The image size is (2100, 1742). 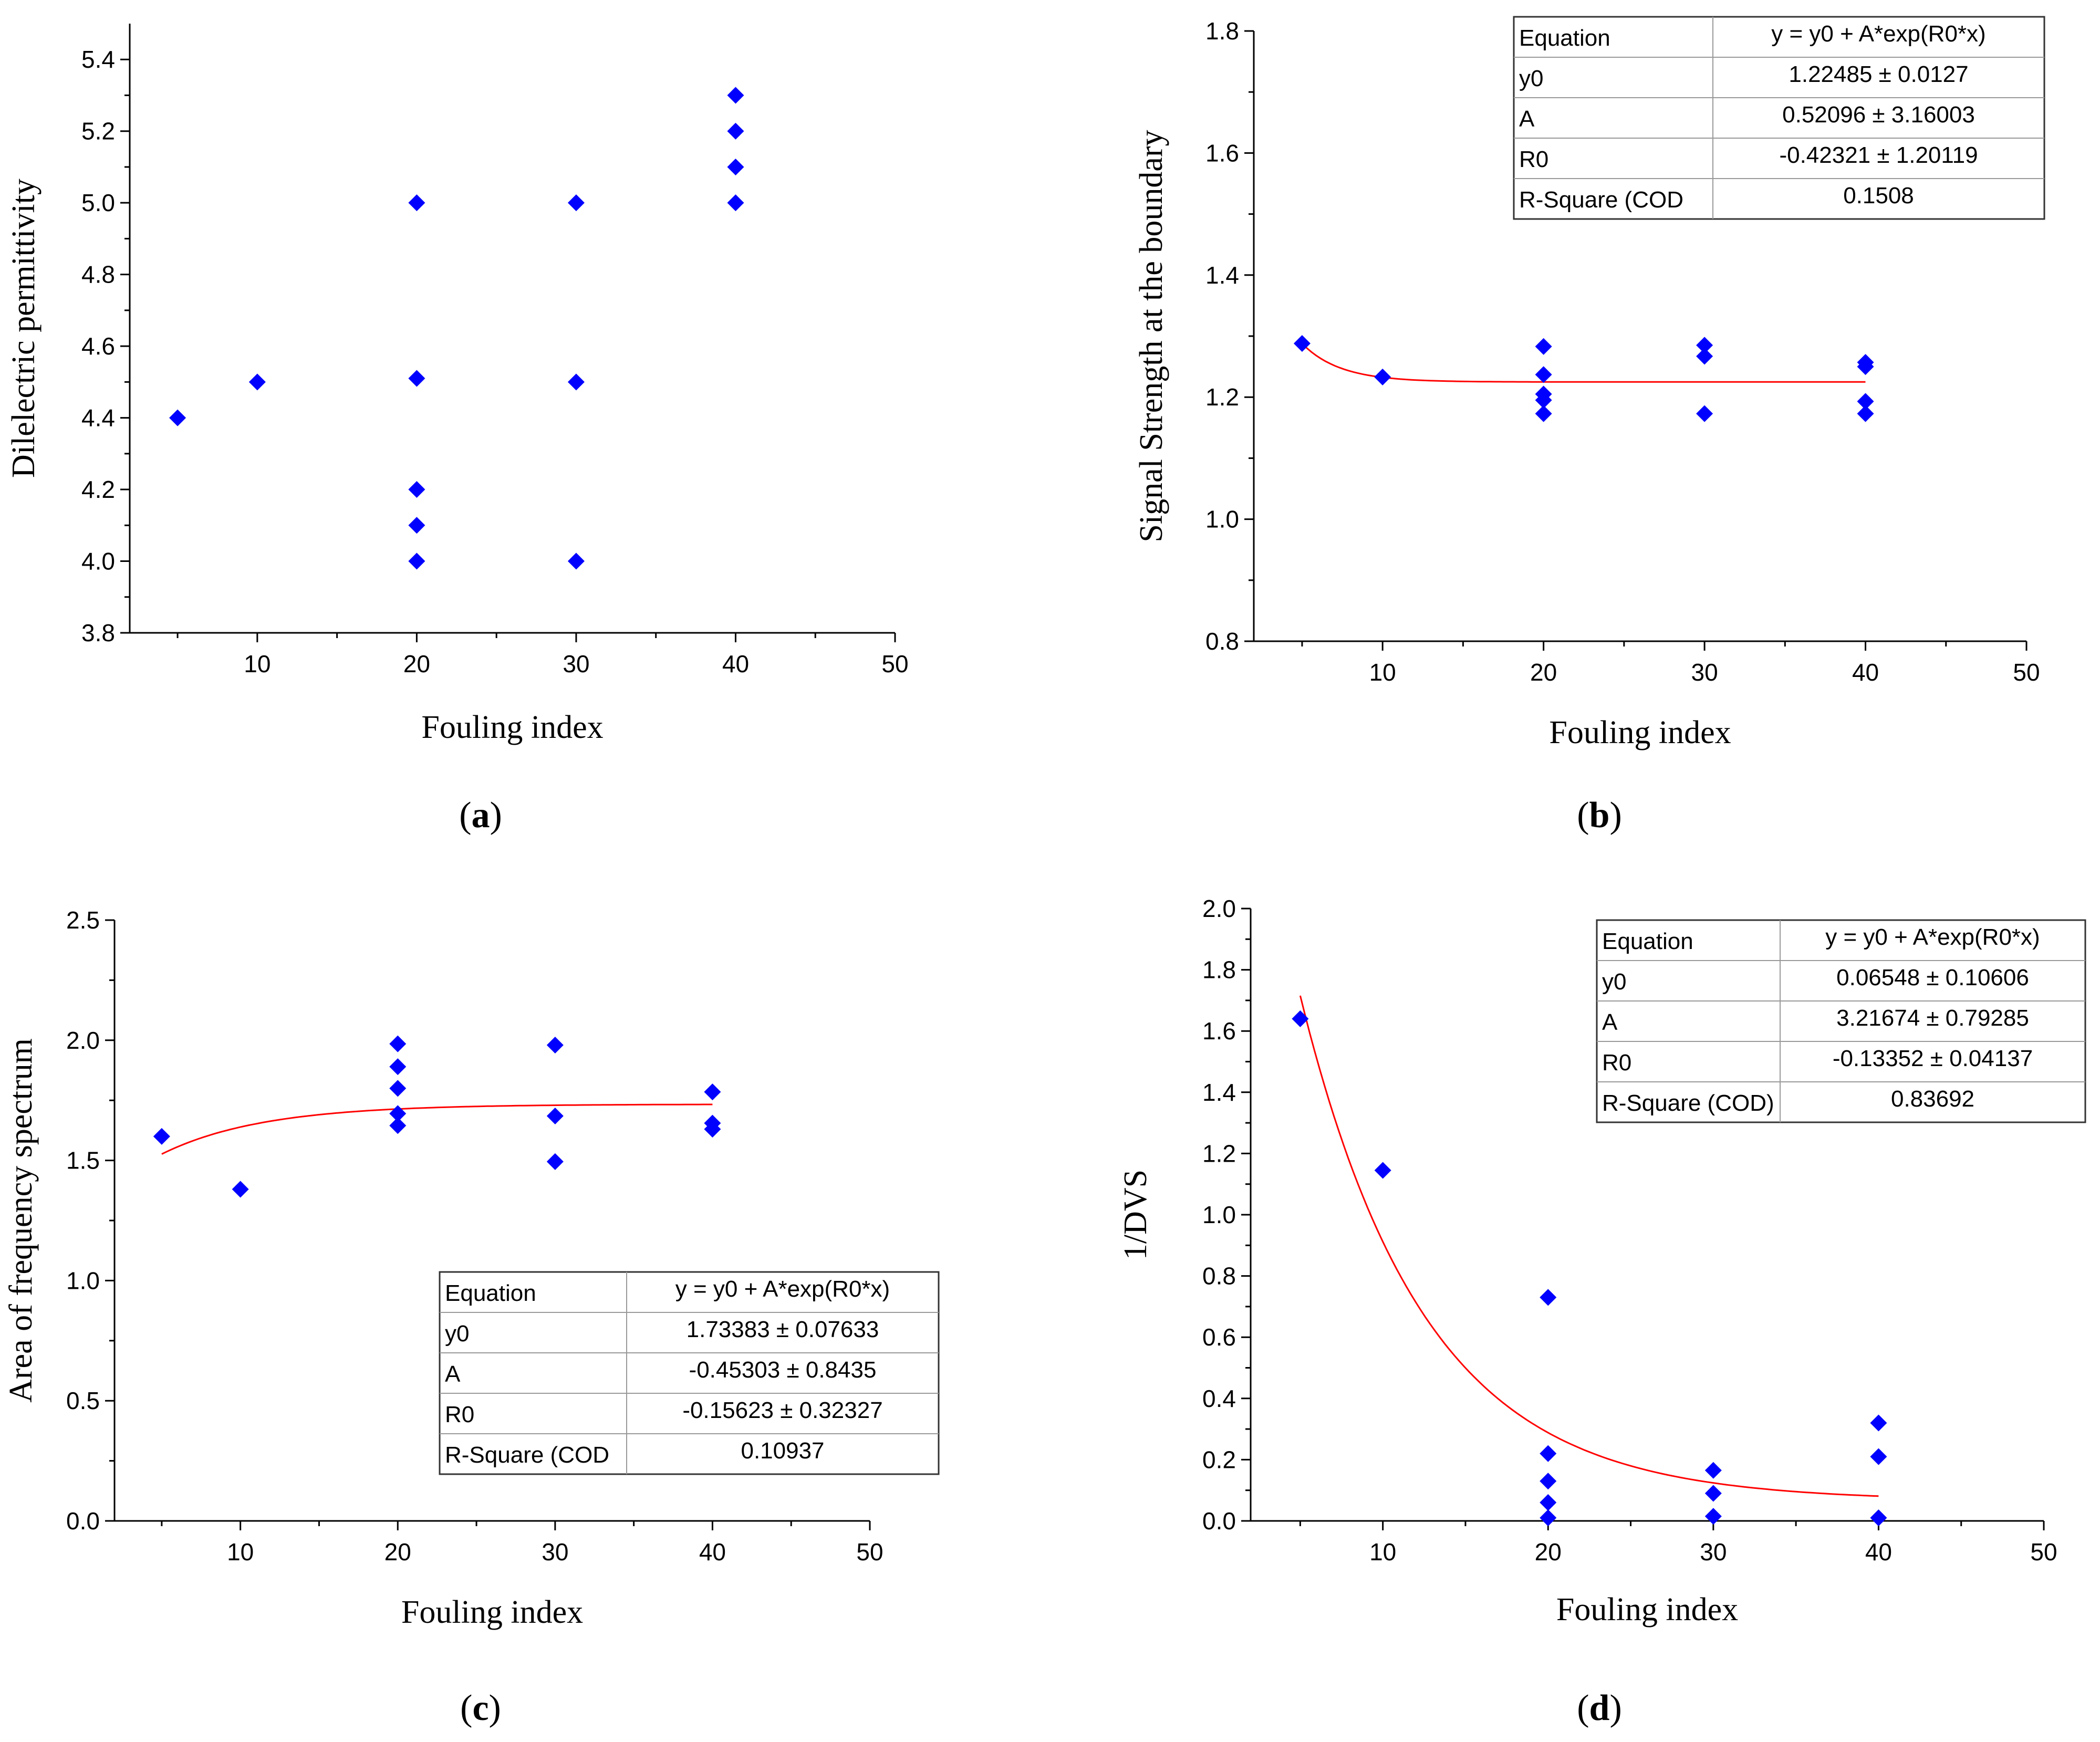 What do you see at coordinates (1614, 982) in the screenshot?
I see `fit-table-key: y0` at bounding box center [1614, 982].